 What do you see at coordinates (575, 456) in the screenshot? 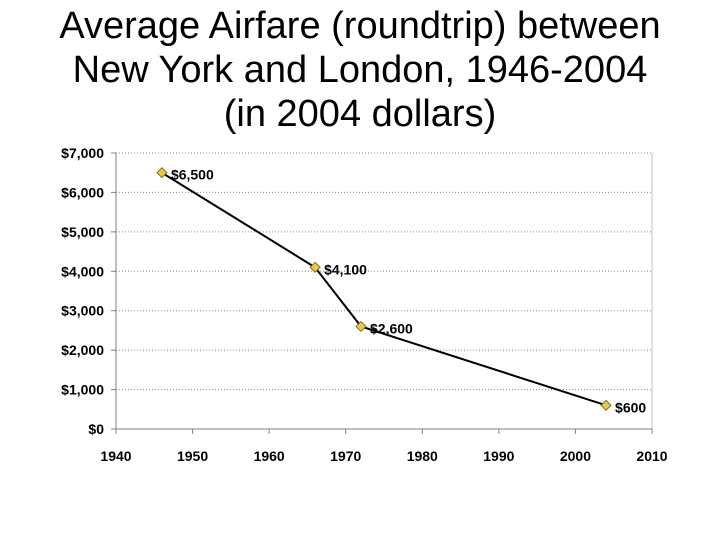
I see `x-tick-label-6: 2000` at bounding box center [575, 456].